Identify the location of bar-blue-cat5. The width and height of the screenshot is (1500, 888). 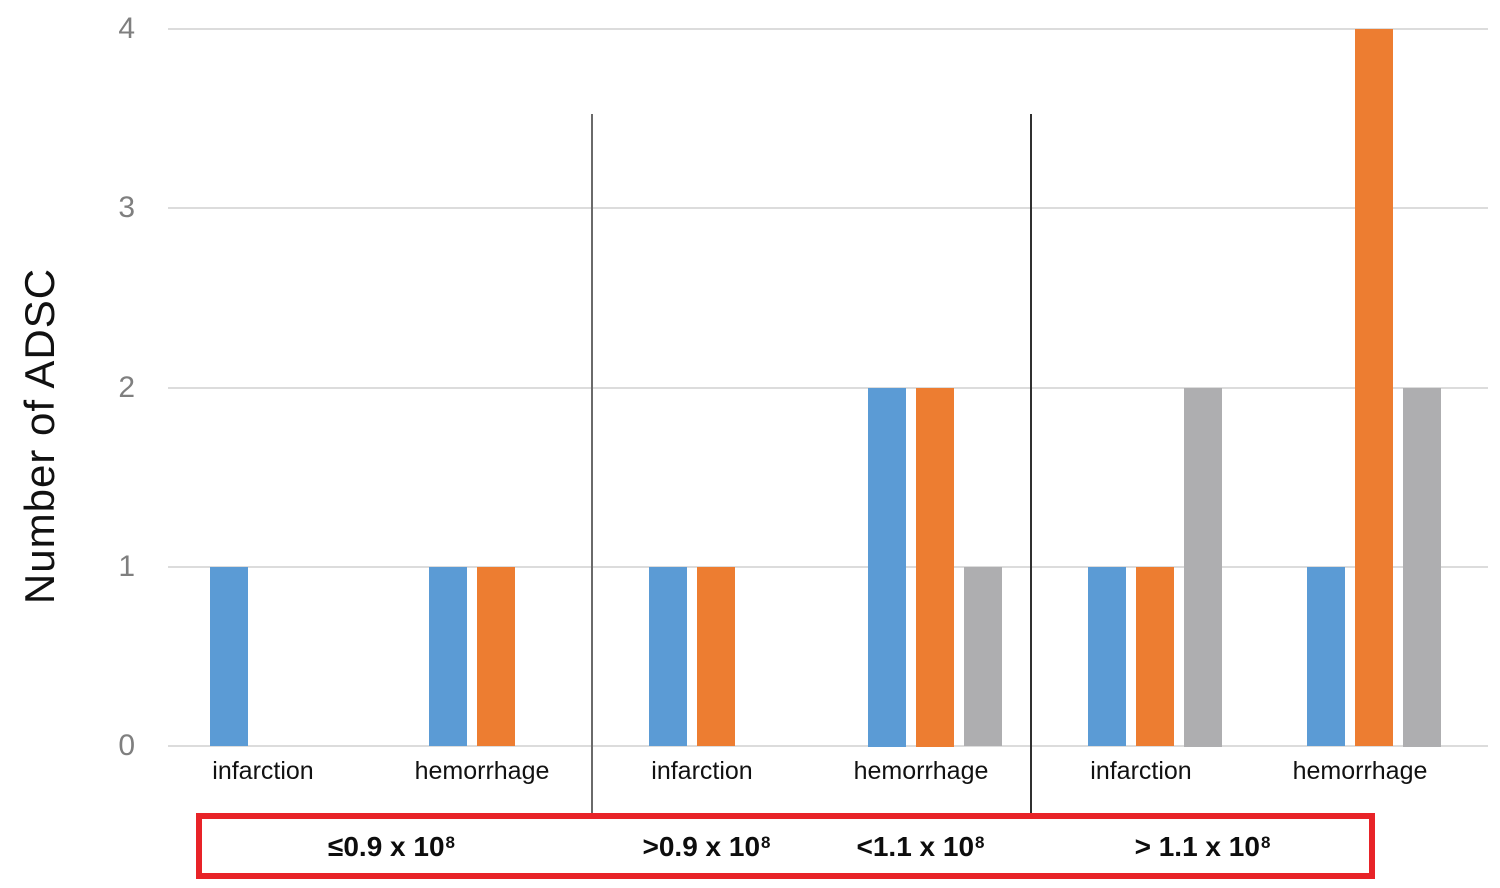
(1107, 656).